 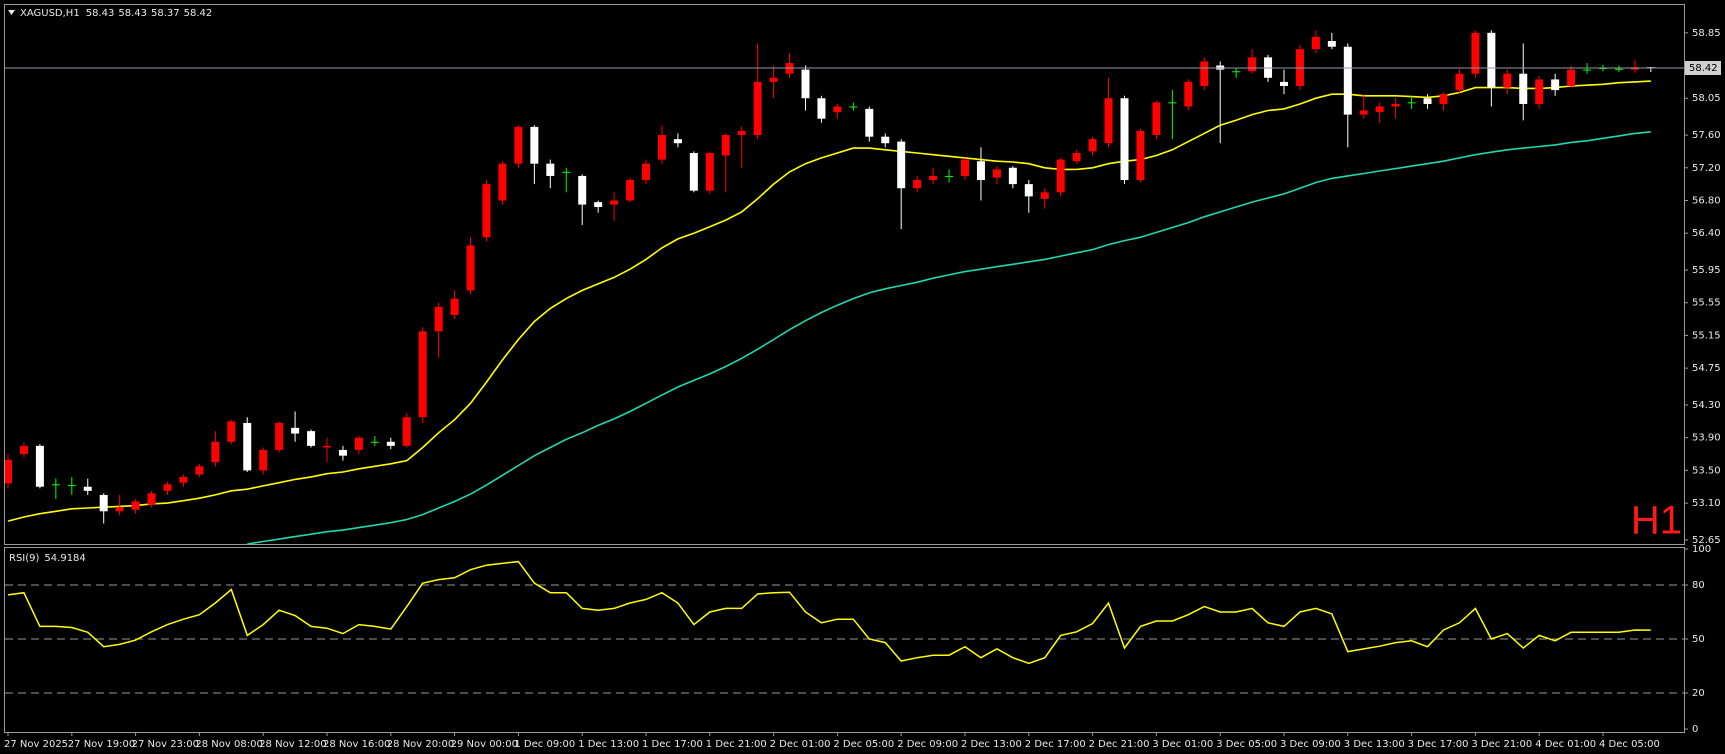 What do you see at coordinates (228, 744) in the screenshot?
I see `x-tick-label: 28 Nov 08:00` at bounding box center [228, 744].